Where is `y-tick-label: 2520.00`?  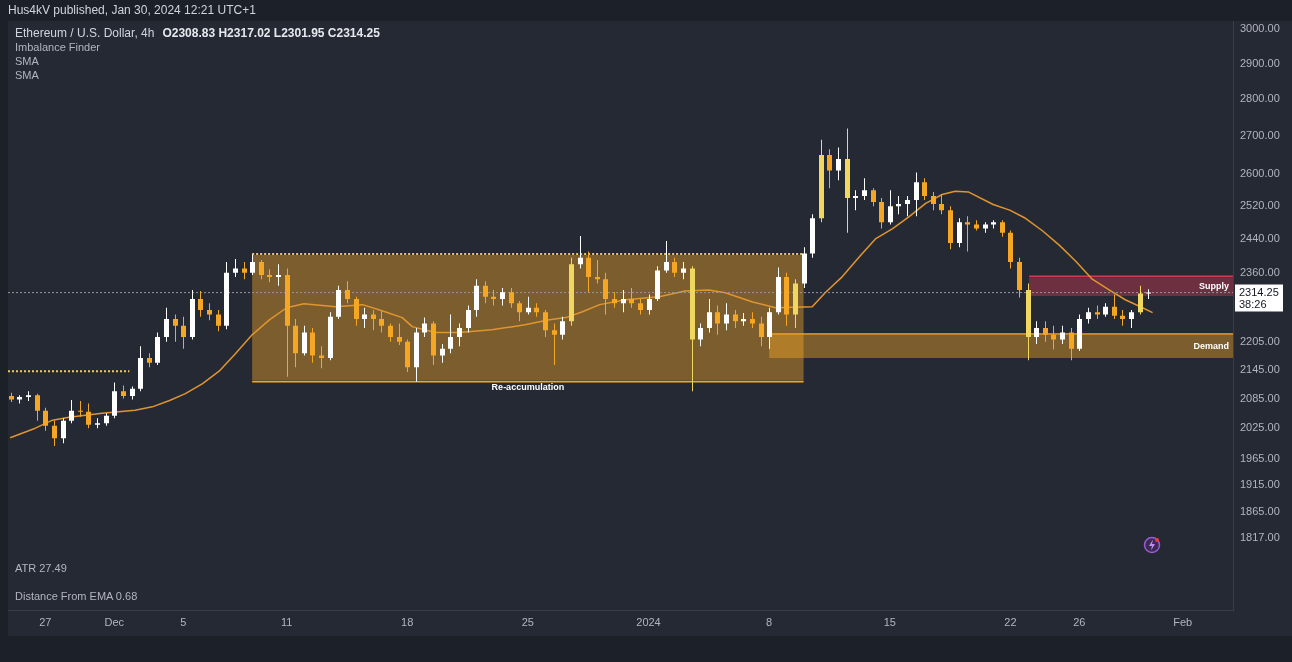
y-tick-label: 2520.00 is located at coordinates (1260, 205).